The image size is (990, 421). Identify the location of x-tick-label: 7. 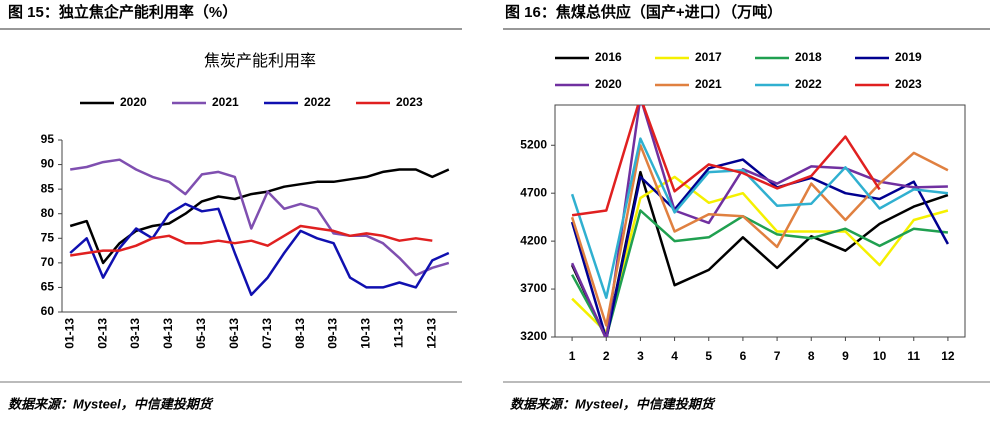
(777, 356).